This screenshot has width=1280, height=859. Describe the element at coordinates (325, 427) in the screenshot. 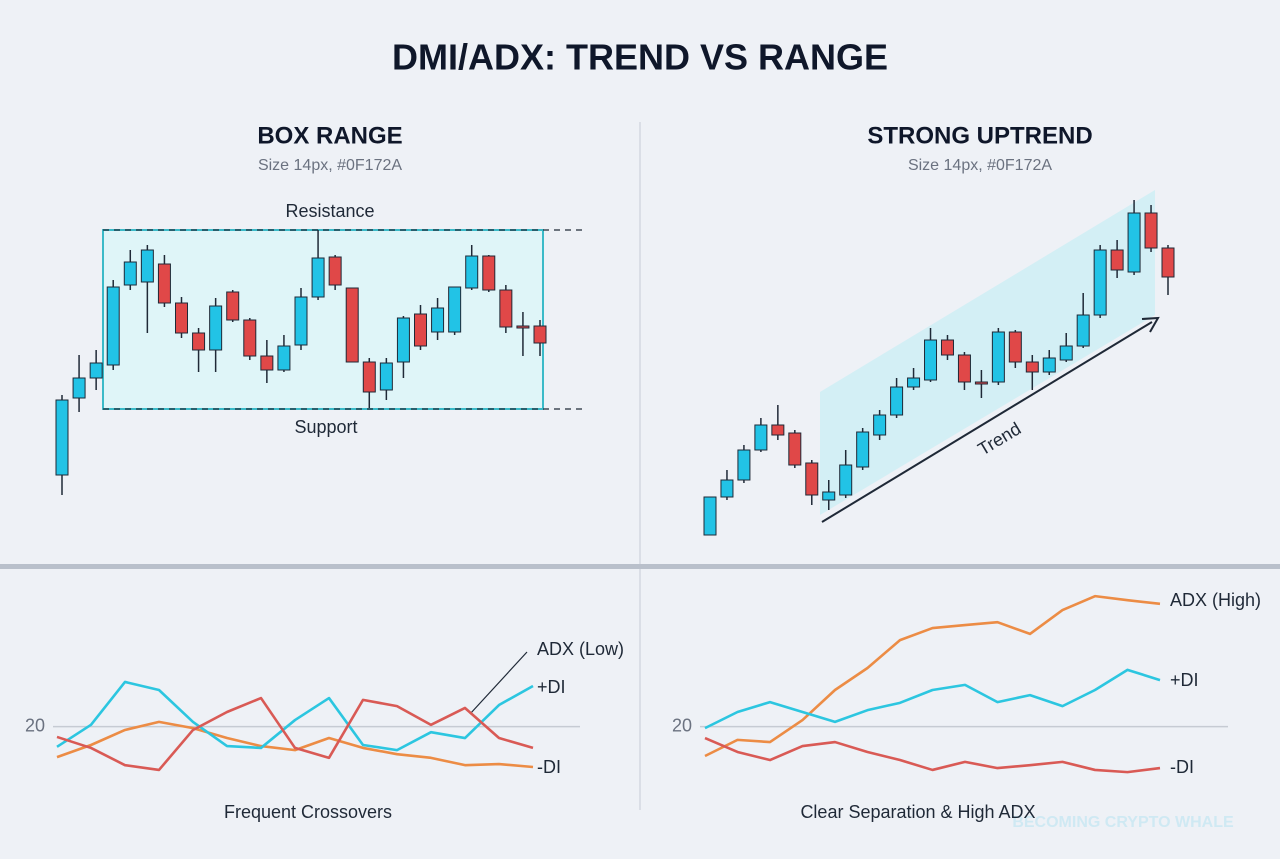

I see `support-label: Support` at that location.